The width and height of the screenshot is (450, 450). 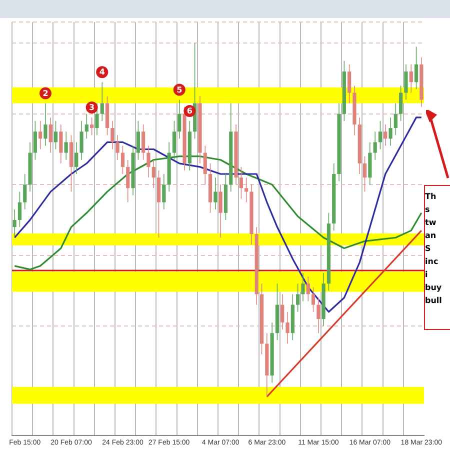 What do you see at coordinates (433, 248) in the screenshot?
I see `text: Th s tw an S inc i buy bull` at bounding box center [433, 248].